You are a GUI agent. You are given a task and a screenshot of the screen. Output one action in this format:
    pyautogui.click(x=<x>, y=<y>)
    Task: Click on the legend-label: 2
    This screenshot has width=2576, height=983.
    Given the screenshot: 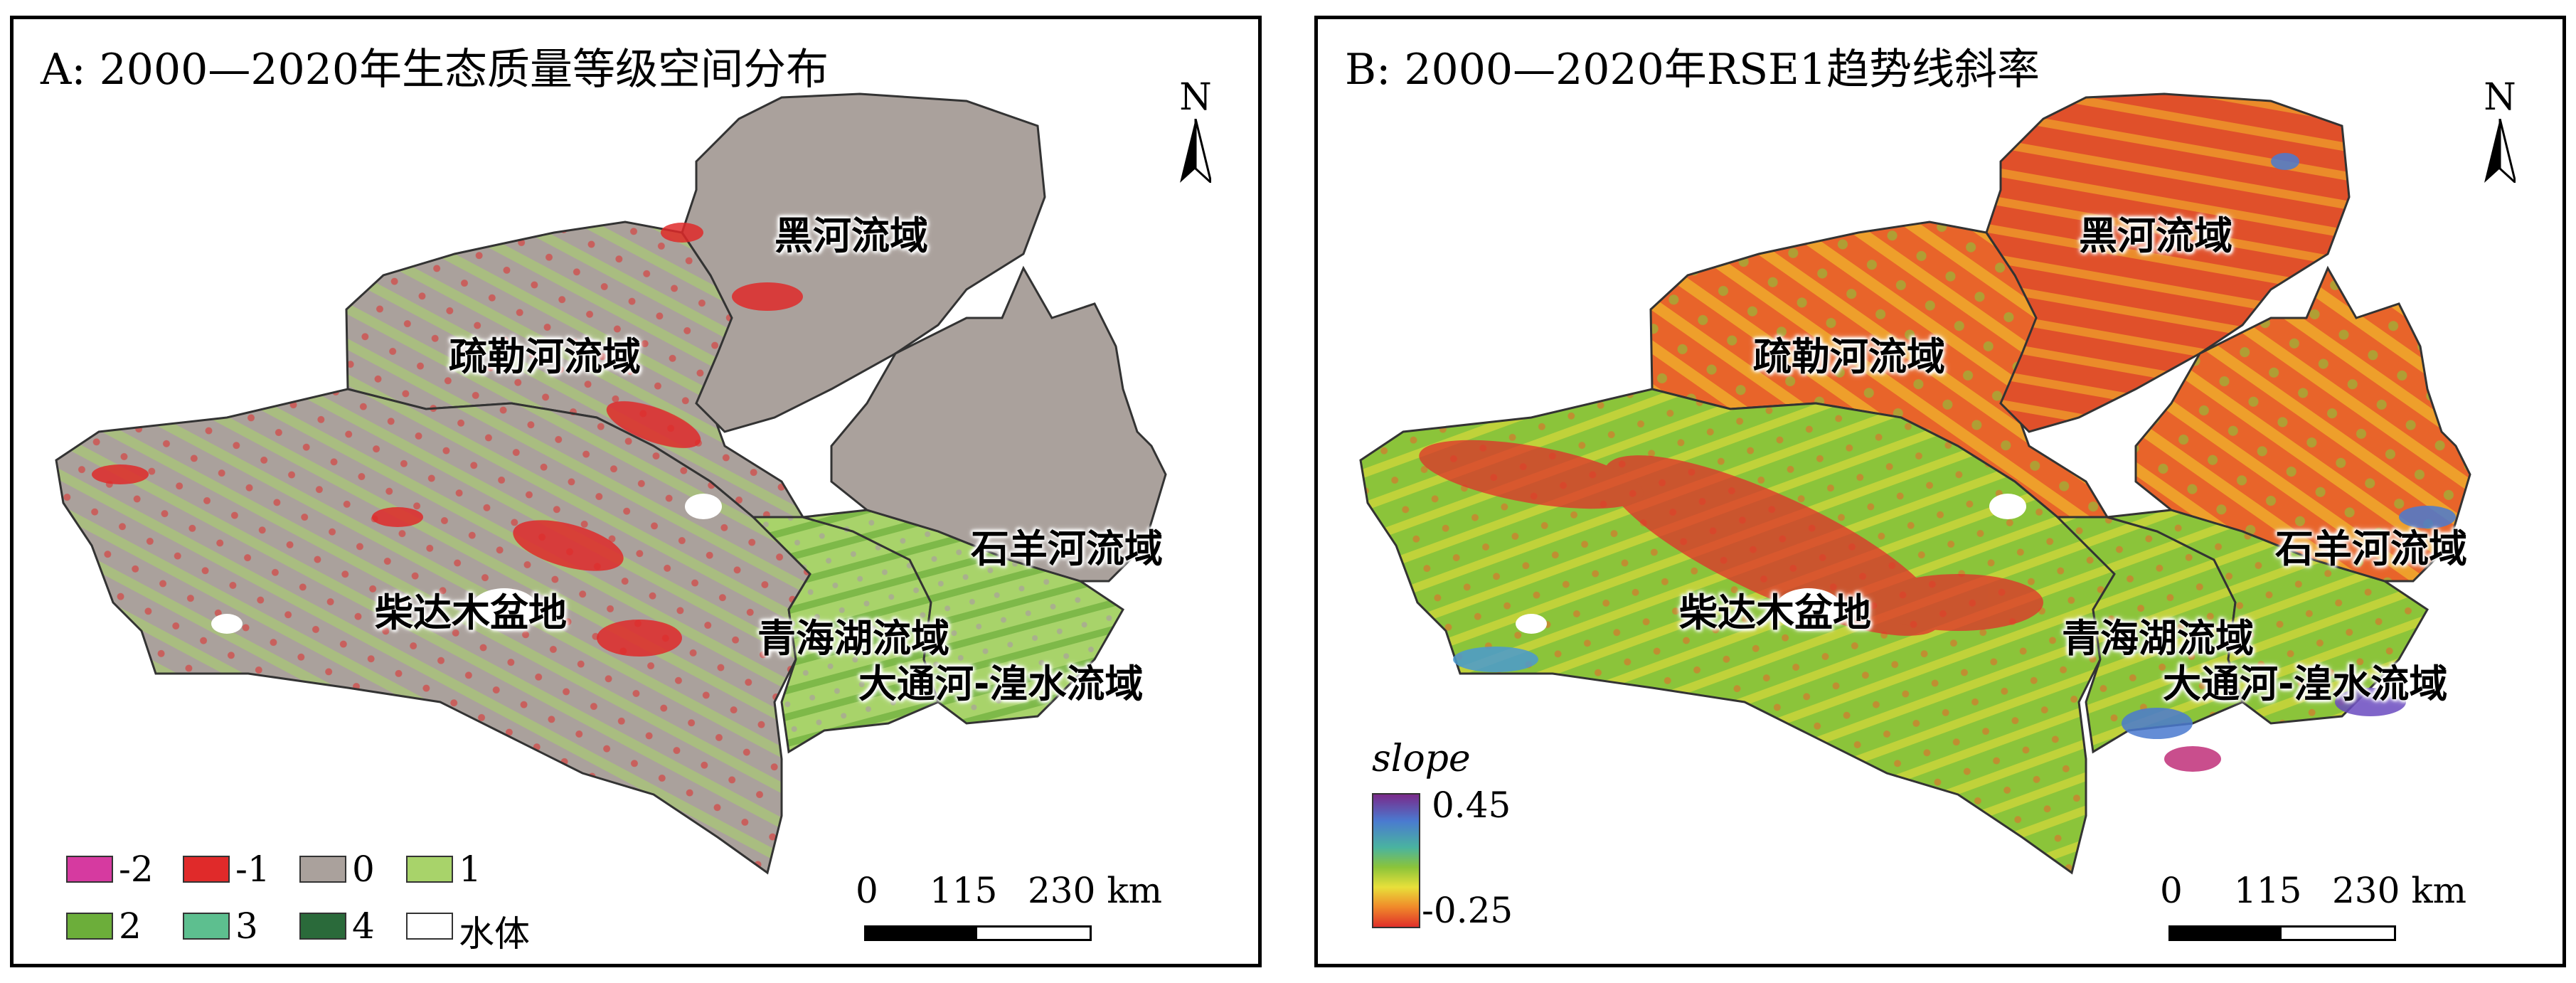 What is the action you would take?
    pyautogui.click(x=130, y=926)
    